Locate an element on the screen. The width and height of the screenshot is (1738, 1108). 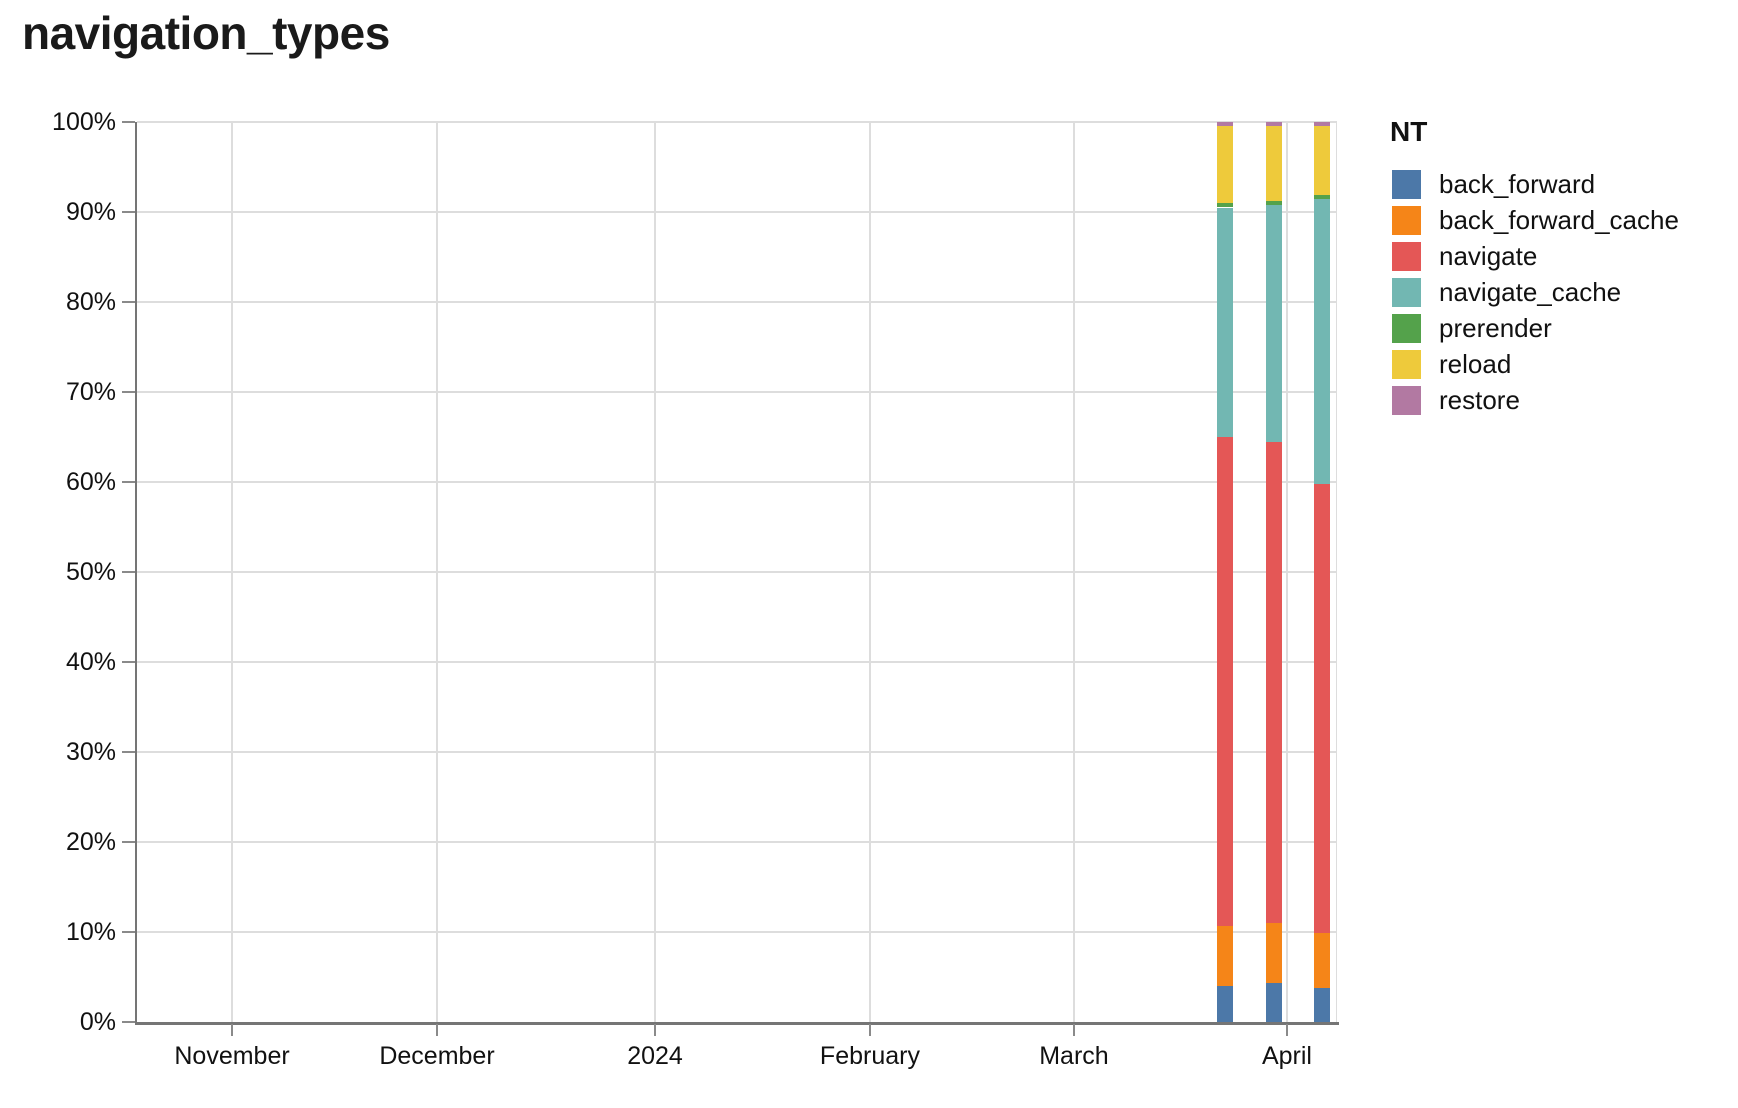
legend-swatch-reload is located at coordinates (1406, 364).